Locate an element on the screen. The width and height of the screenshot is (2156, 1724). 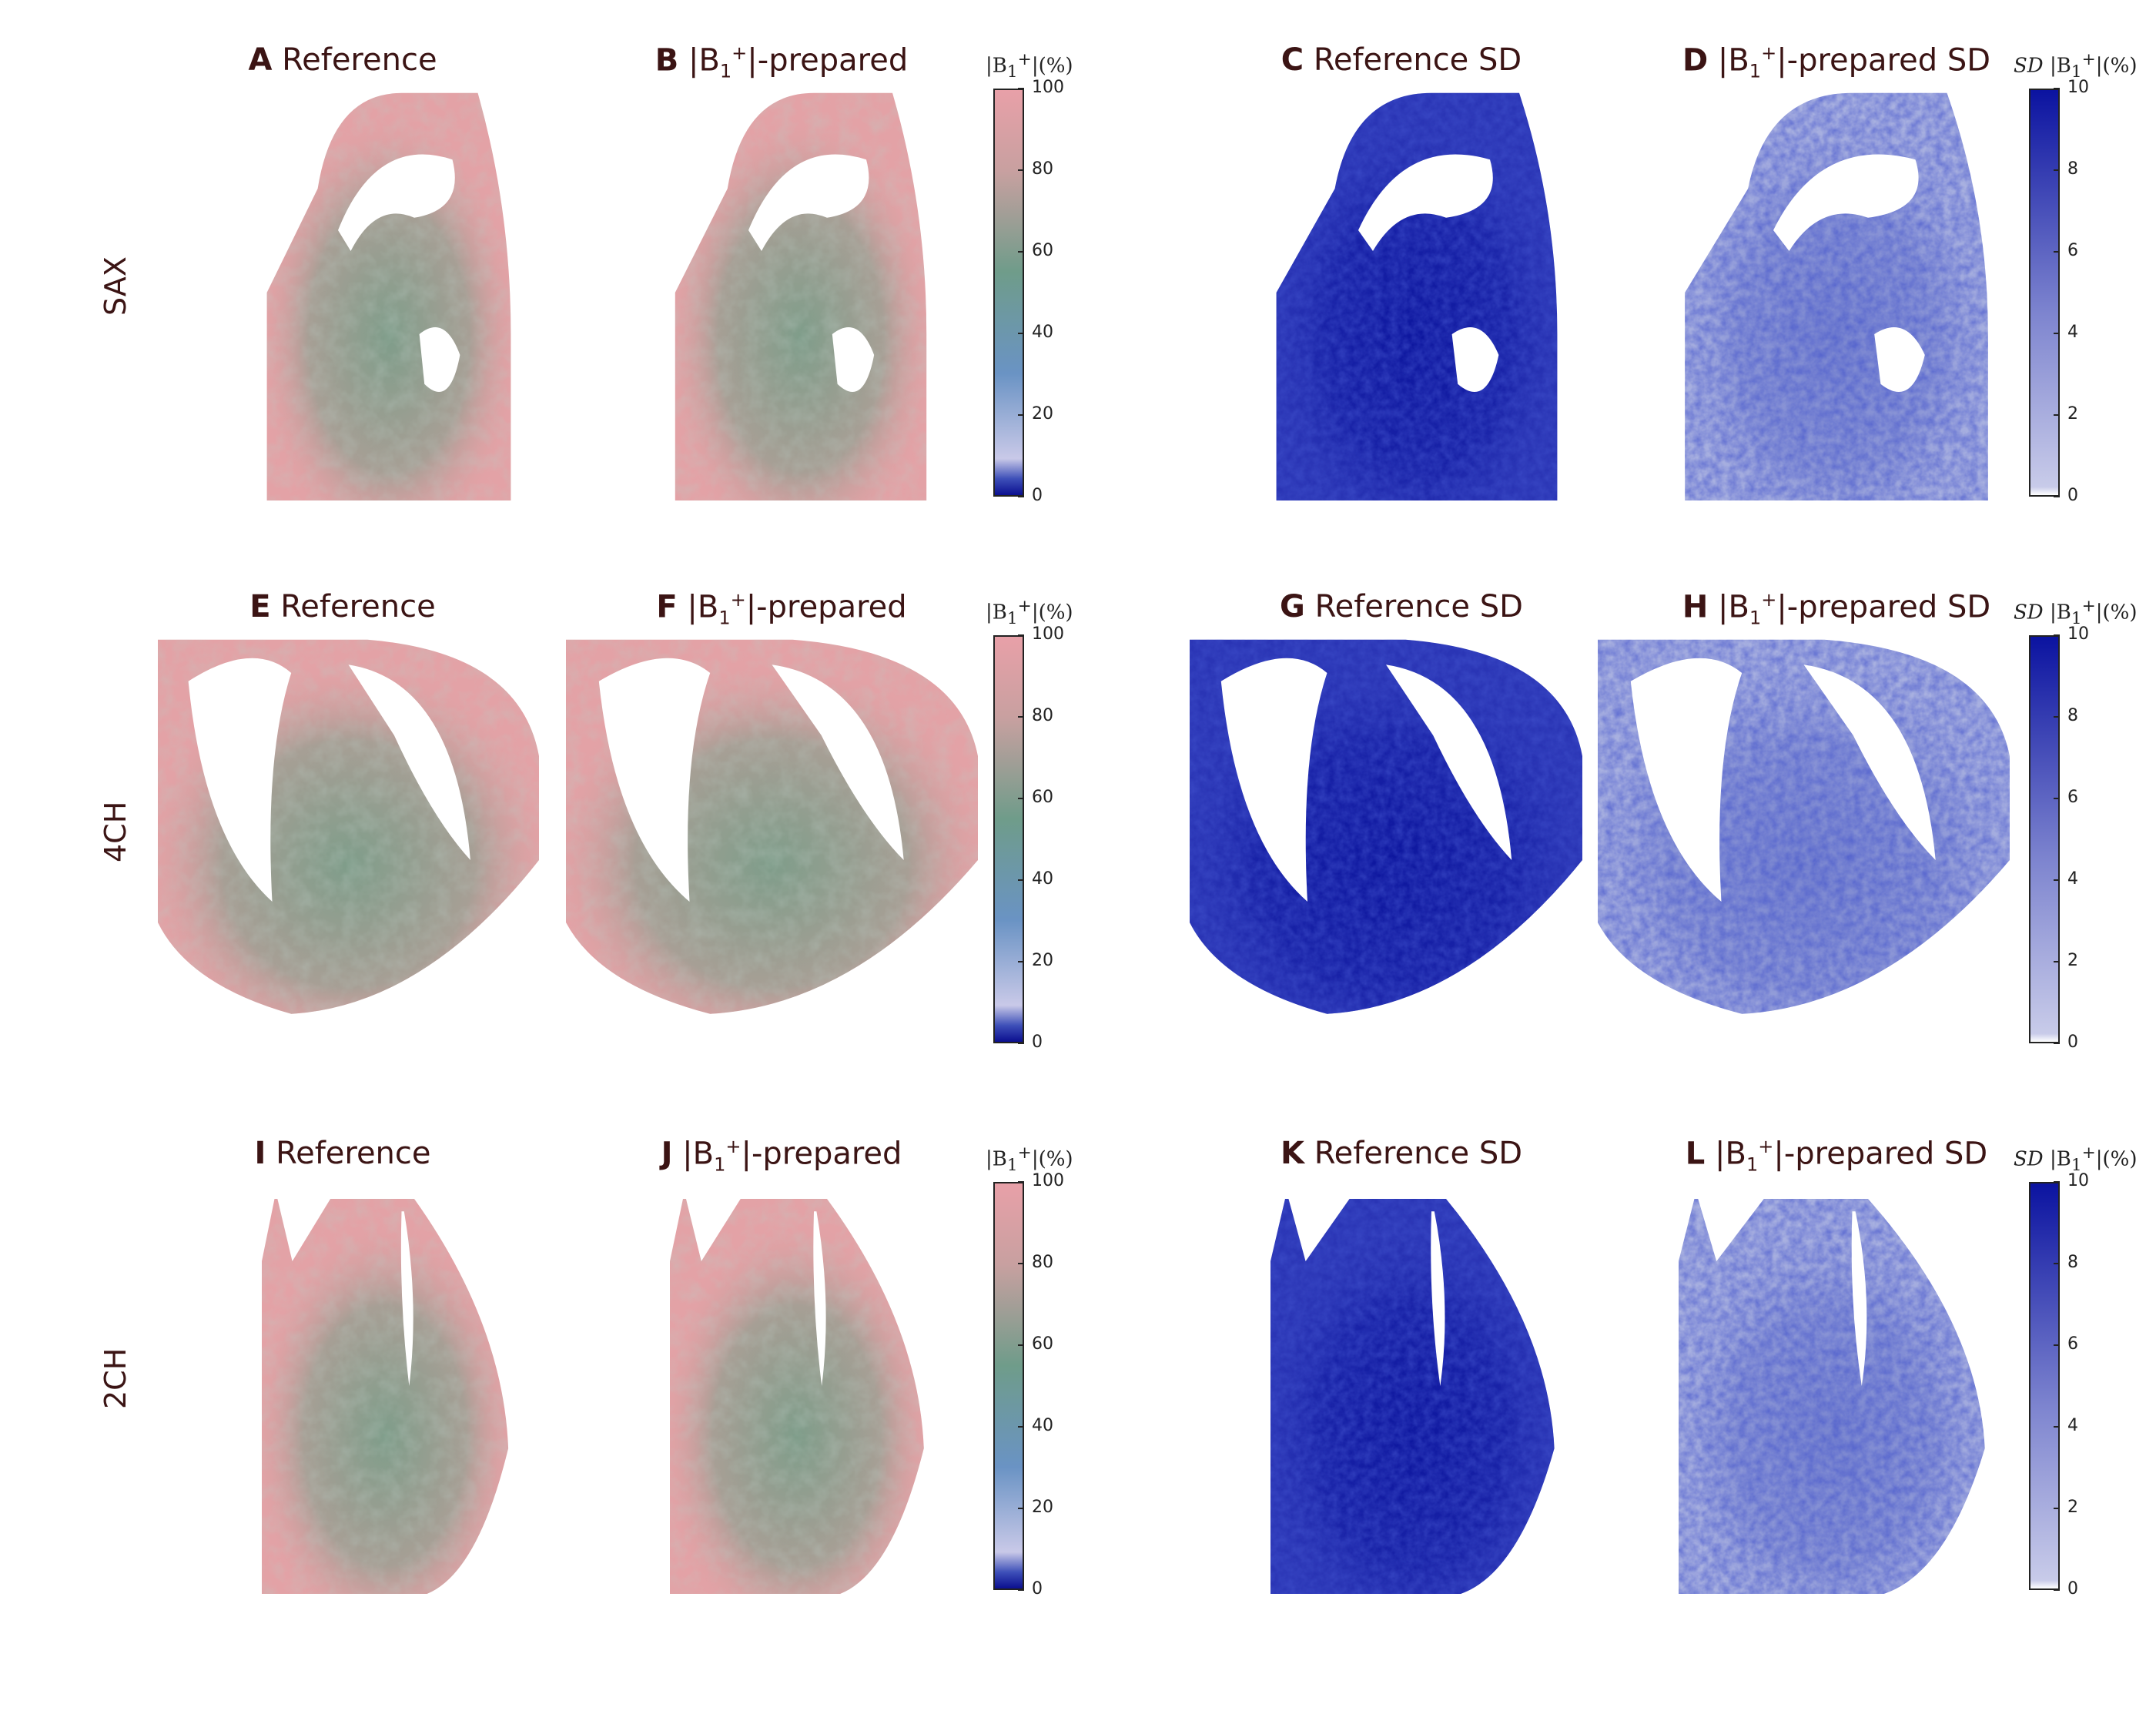
panel-letter: D is located at coordinates (1696, 61).